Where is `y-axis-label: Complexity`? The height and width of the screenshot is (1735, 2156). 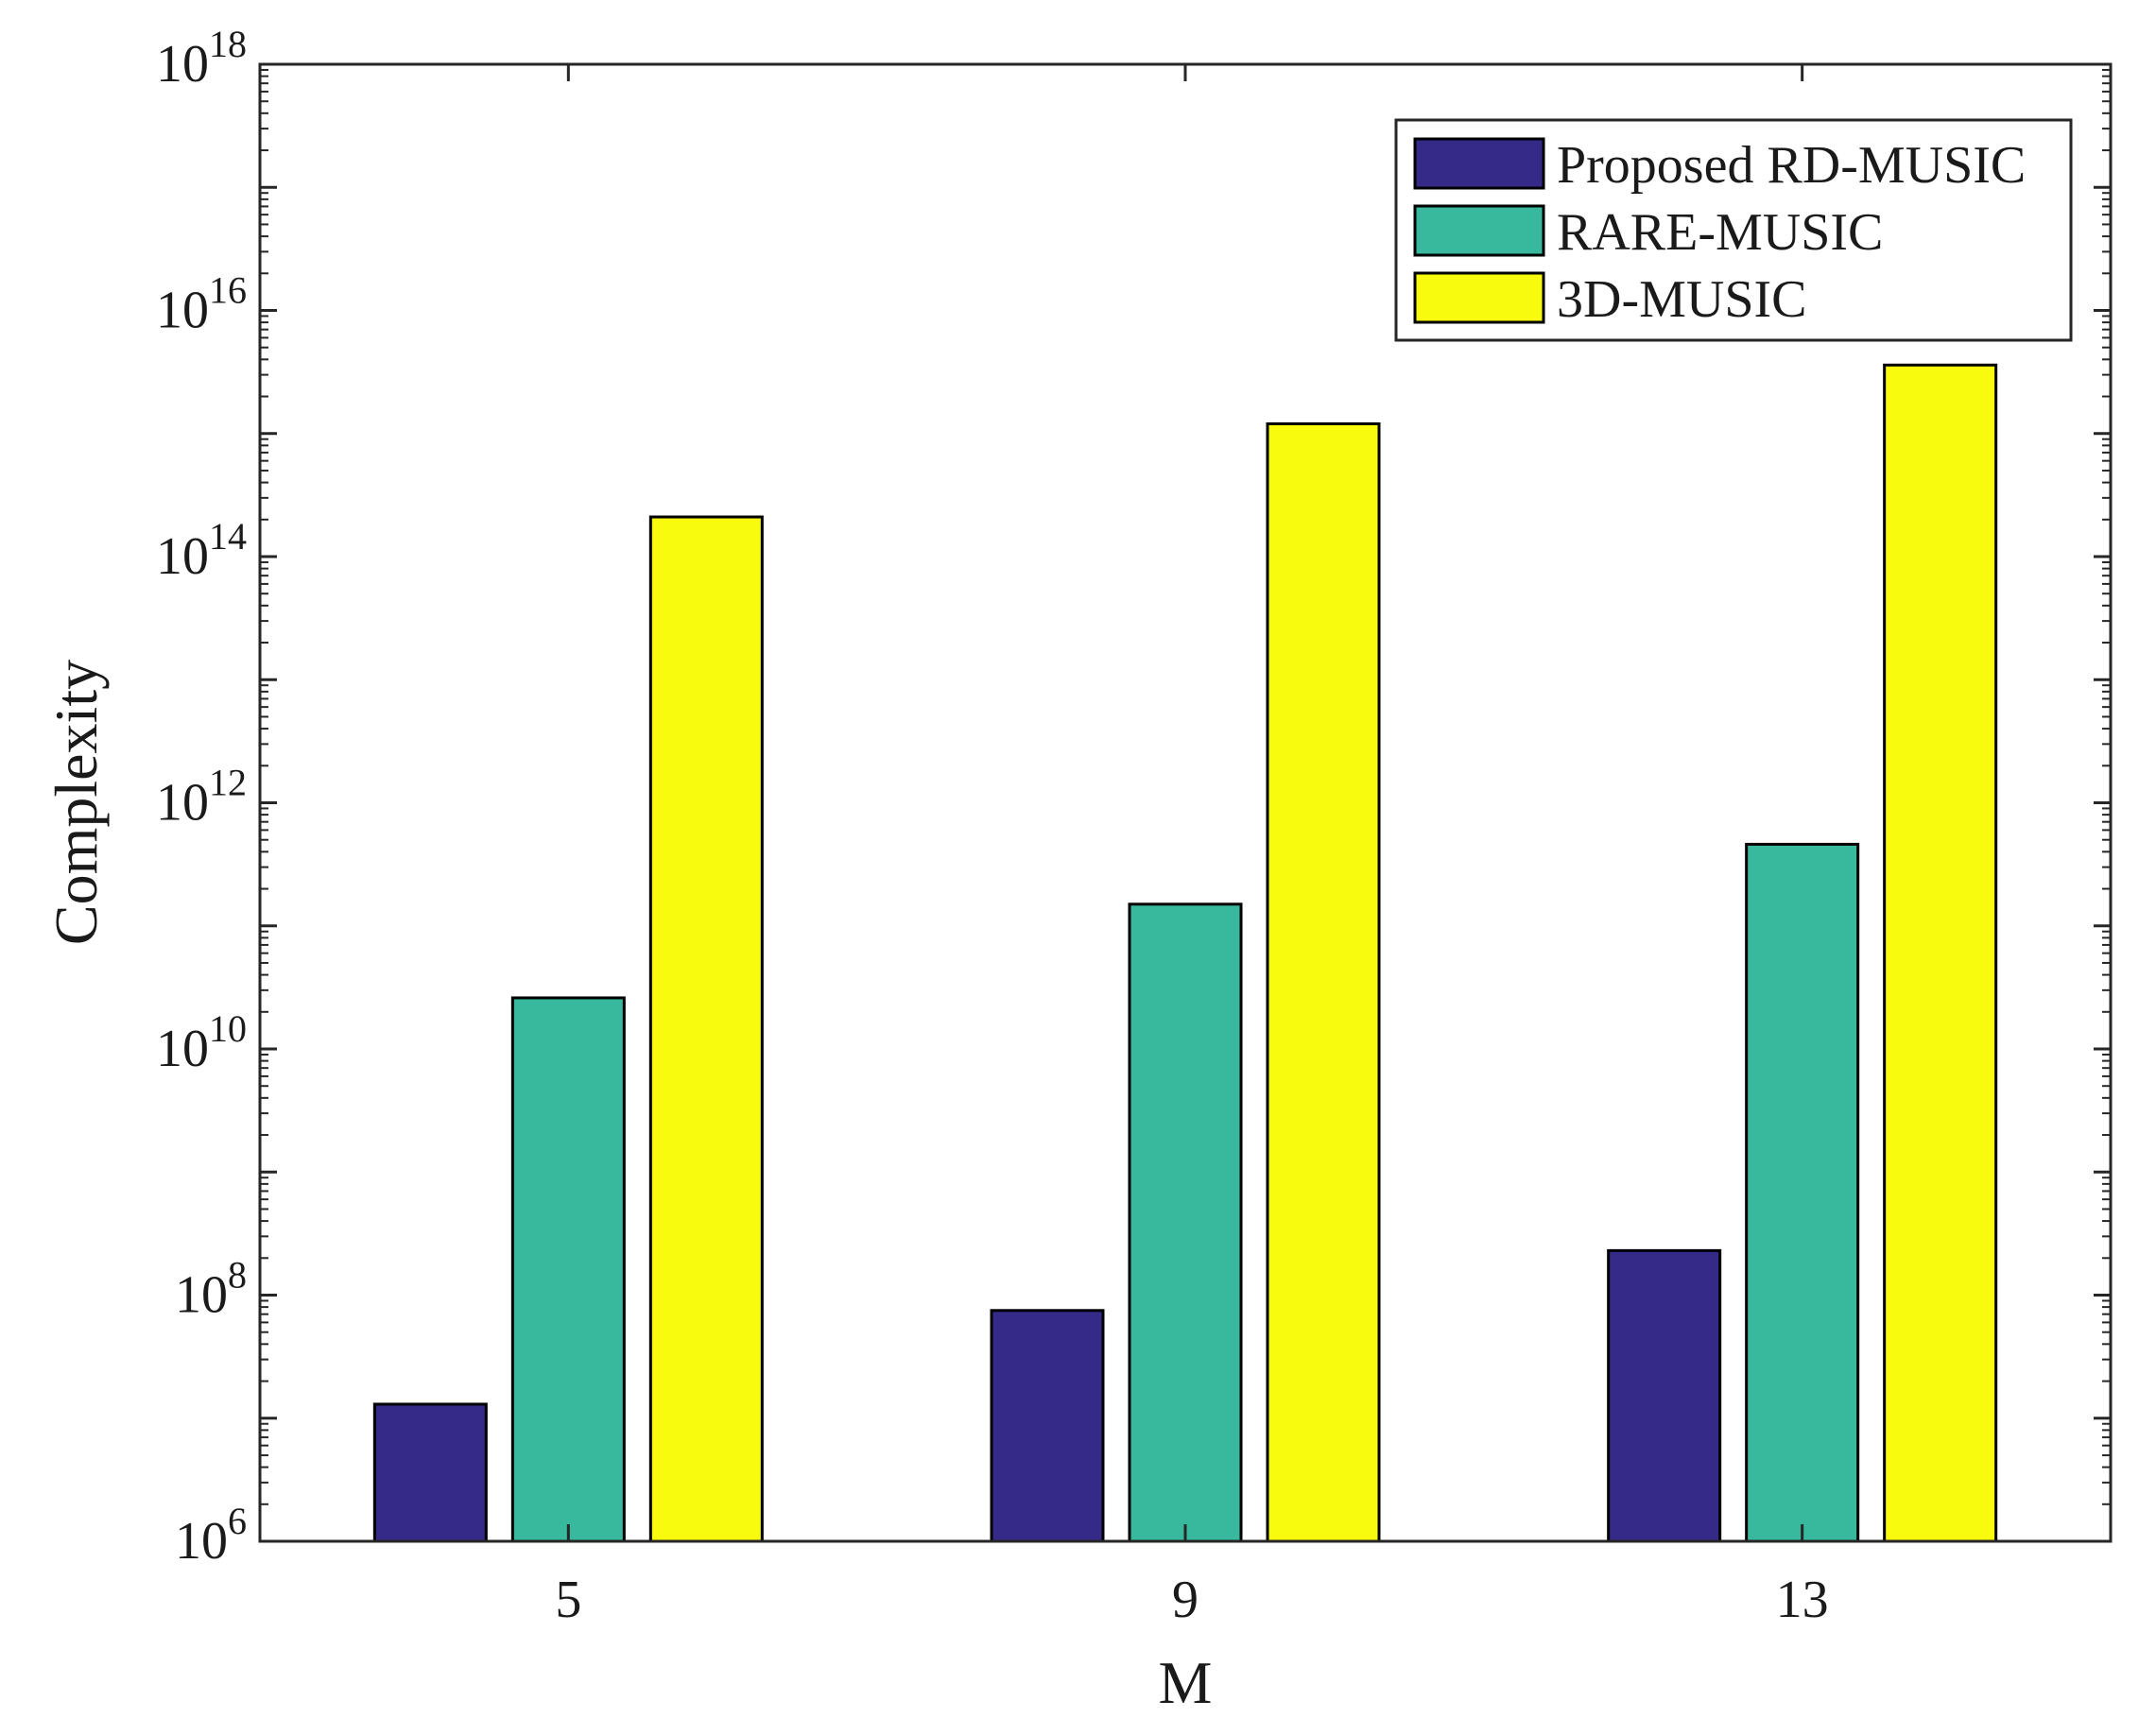
y-axis-label: Complexity is located at coordinates (77, 802).